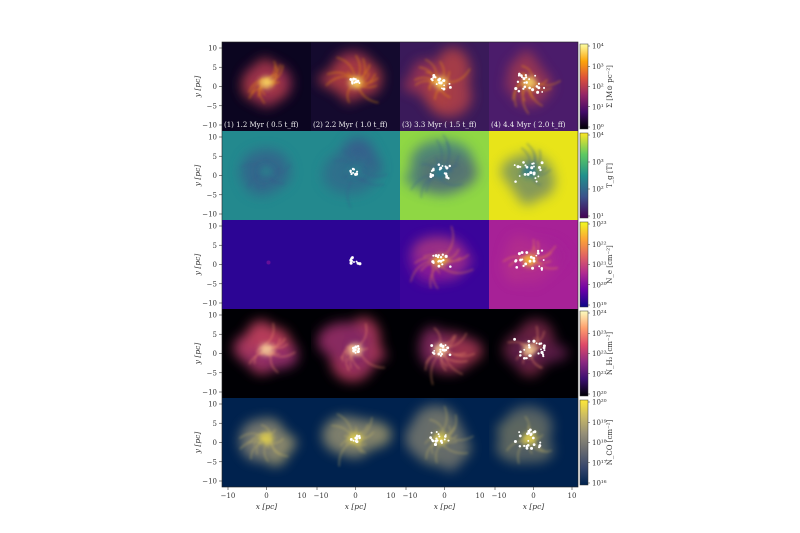  Describe the element at coordinates (439, 125) in the screenshot. I see `panel-caption-3: (3) 3.3 Myr ( 1.5 t_ff)` at that location.